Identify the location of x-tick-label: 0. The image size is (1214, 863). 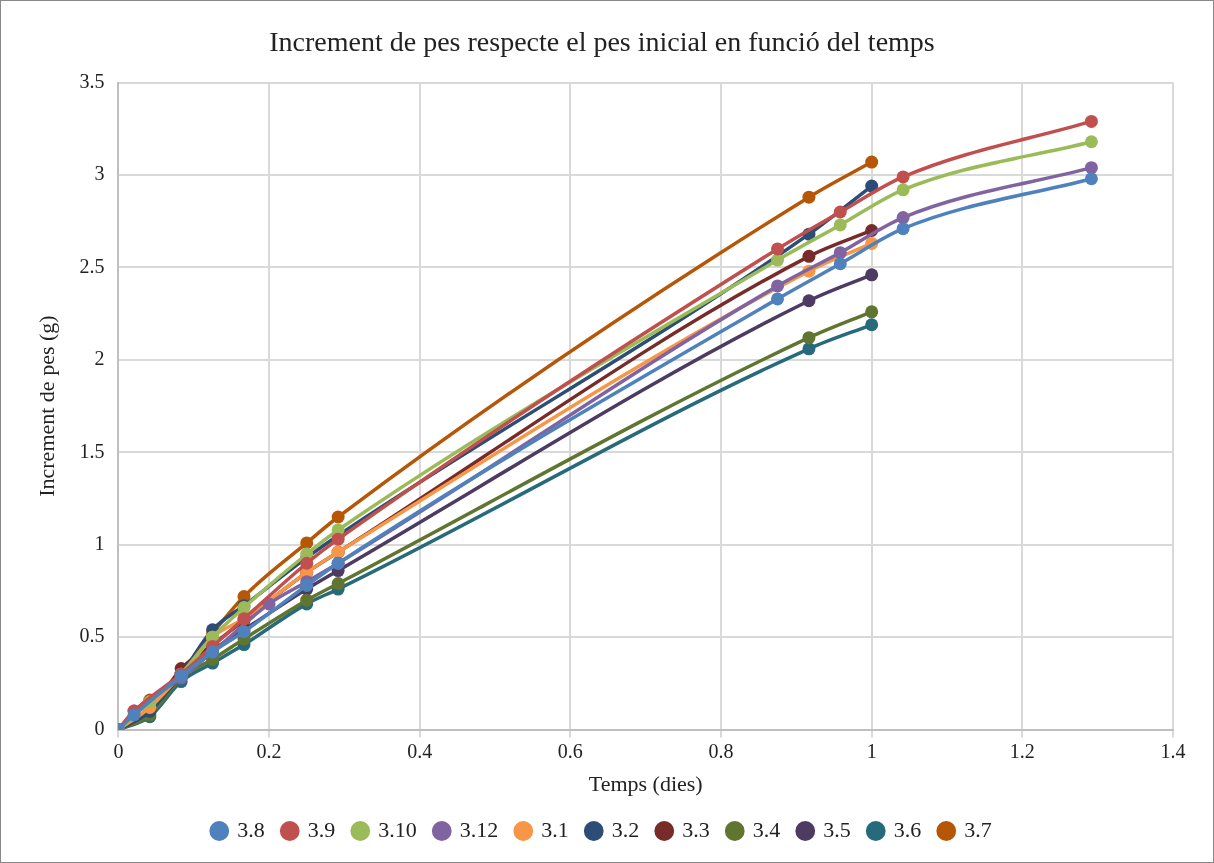
(118, 750).